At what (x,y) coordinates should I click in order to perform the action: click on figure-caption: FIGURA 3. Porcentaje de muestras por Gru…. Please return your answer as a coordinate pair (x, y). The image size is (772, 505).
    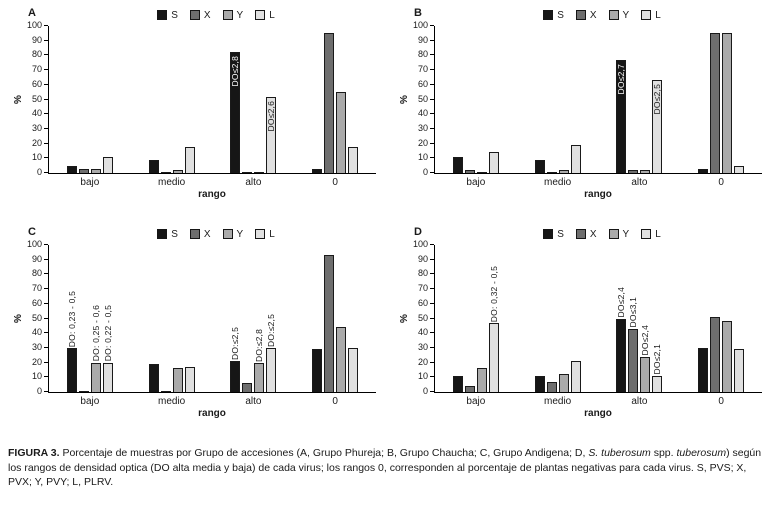
    Looking at the image, I should click on (386, 464).